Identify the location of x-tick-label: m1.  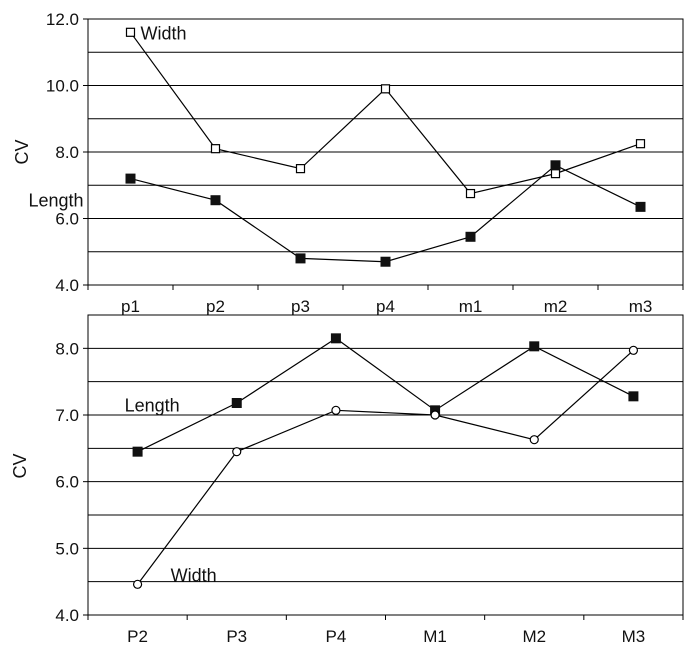
(471, 306).